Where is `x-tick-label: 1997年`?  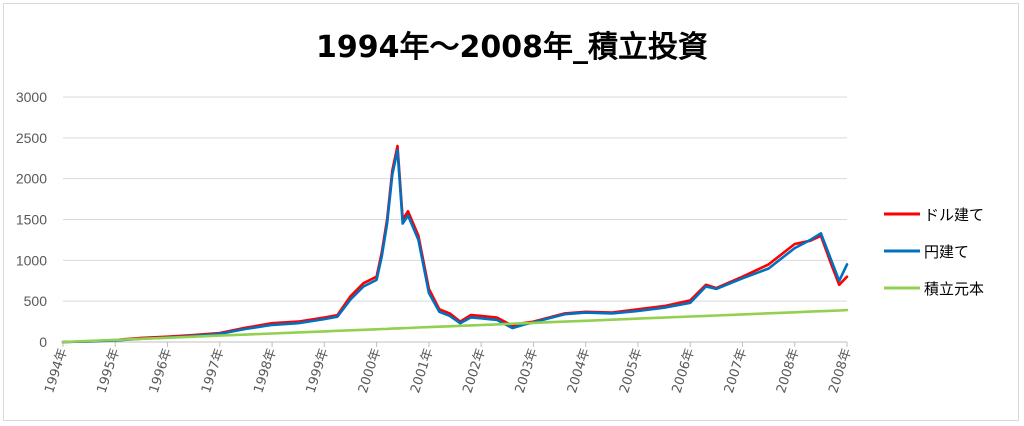 x-tick-label: 1997年 is located at coordinates (213, 371).